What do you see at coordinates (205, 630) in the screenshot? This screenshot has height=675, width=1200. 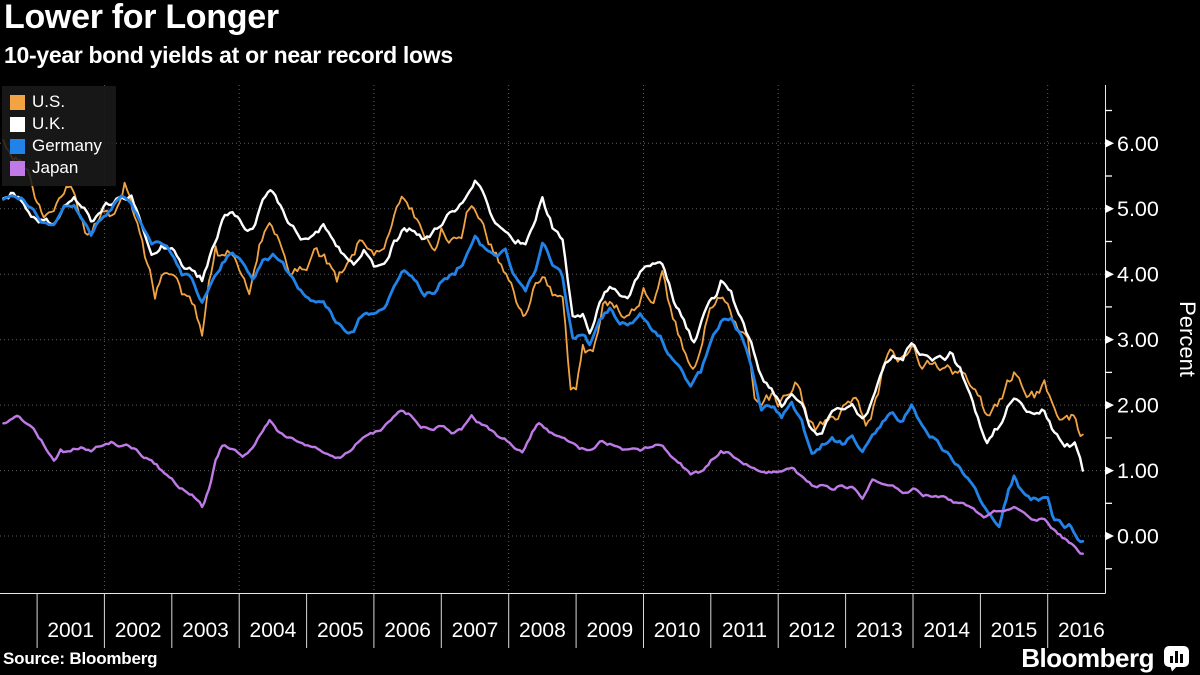 I see `x-year-label: 2003` at bounding box center [205, 630].